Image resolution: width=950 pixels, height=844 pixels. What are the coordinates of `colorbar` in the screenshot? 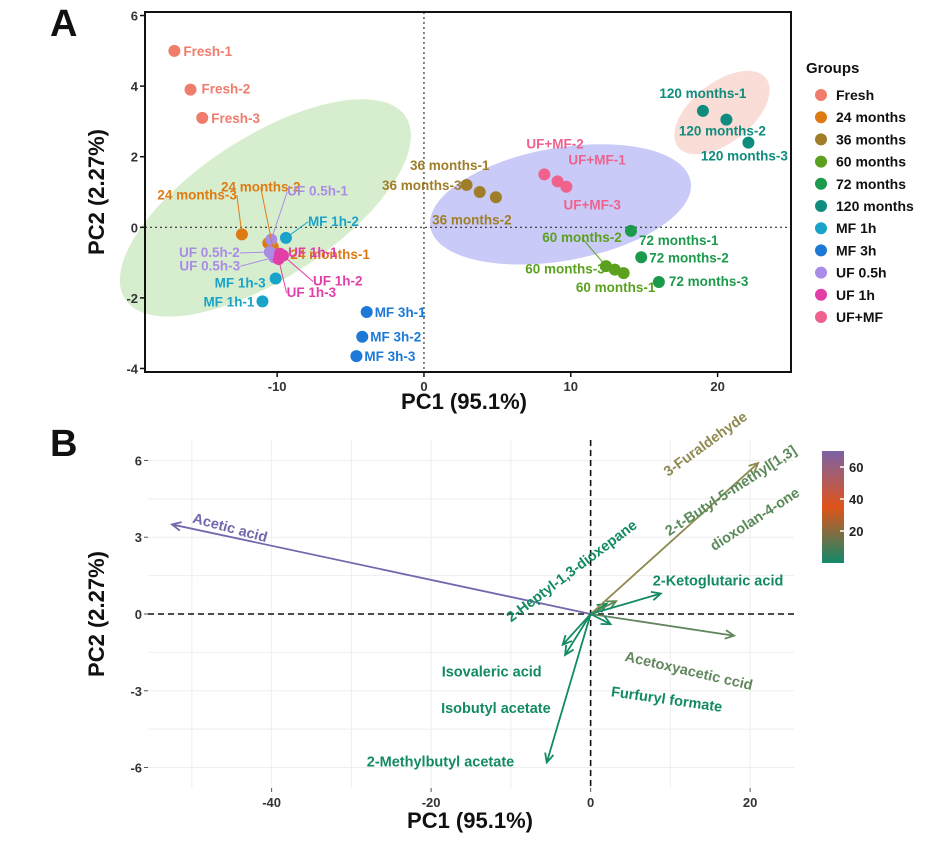 It's located at (833, 507).